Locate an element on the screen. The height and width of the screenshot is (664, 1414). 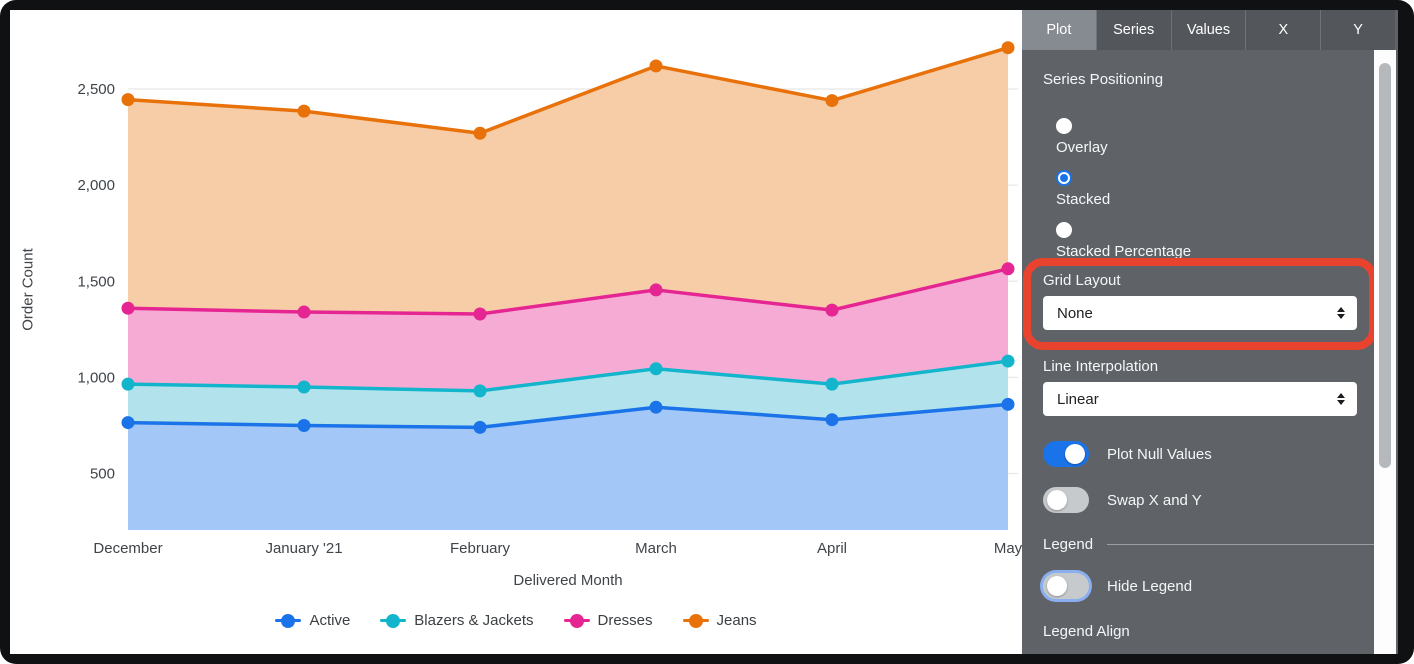
legend-item-blazers-jackets: Blazers & Jackets is located at coordinates (457, 620).